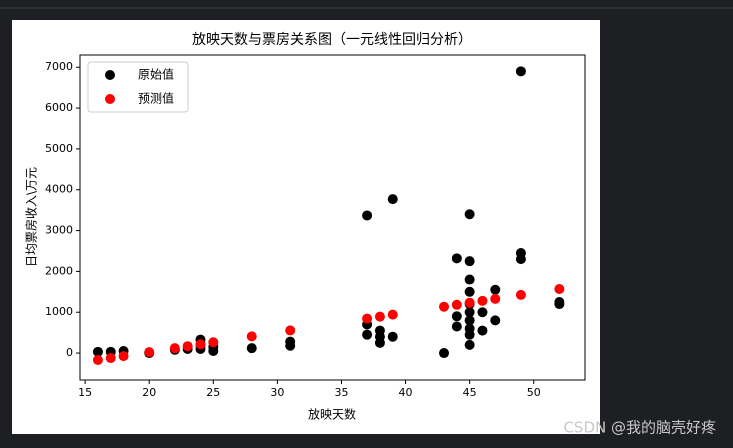 The width and height of the screenshot is (733, 448). I want to click on y-tick-label: 5000, so click(59, 148).